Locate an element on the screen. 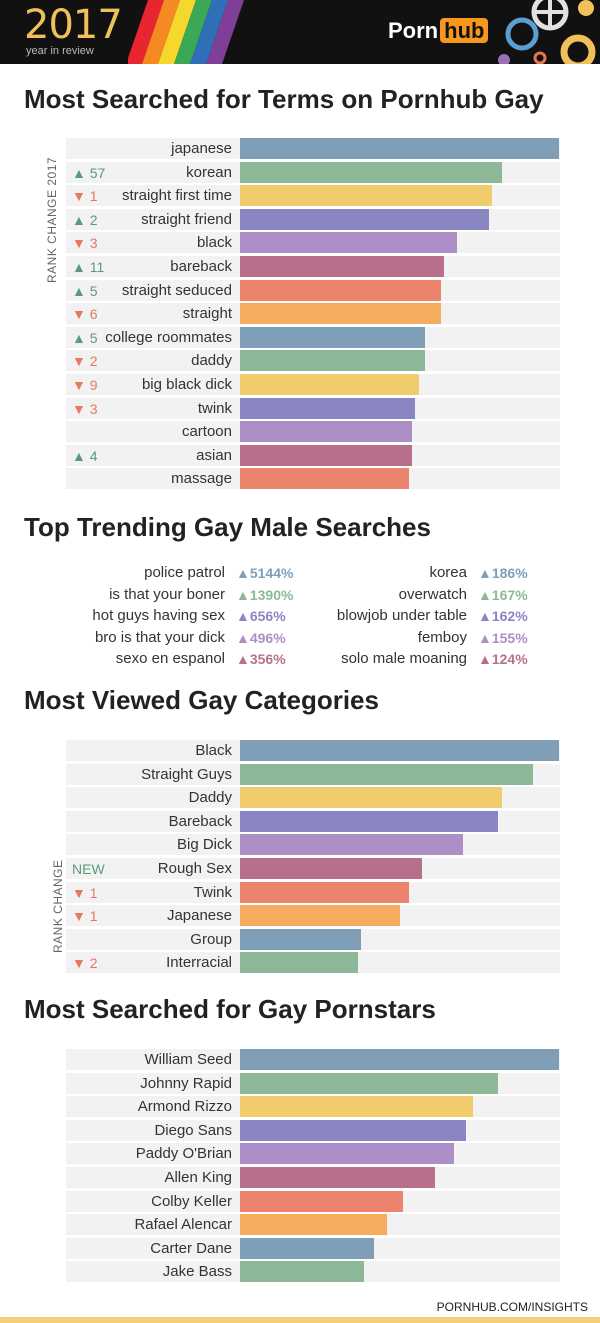 The height and width of the screenshot is (1323, 600). decorative-circles-icon is located at coordinates (547, 32).